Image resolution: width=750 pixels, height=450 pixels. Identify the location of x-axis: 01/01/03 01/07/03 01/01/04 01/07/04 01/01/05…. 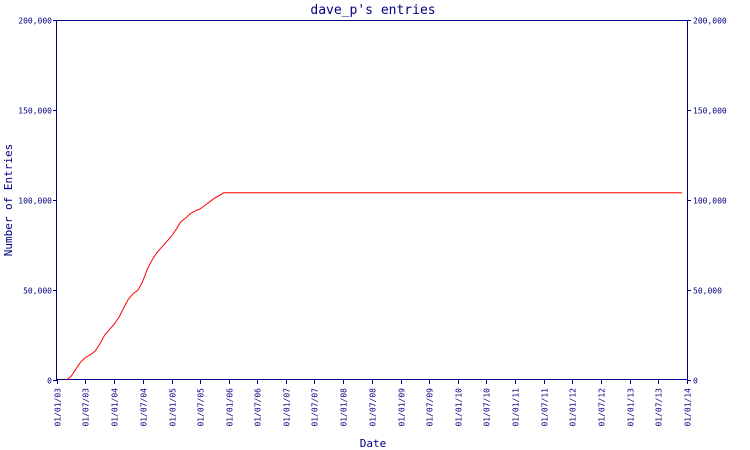
(373, 403).